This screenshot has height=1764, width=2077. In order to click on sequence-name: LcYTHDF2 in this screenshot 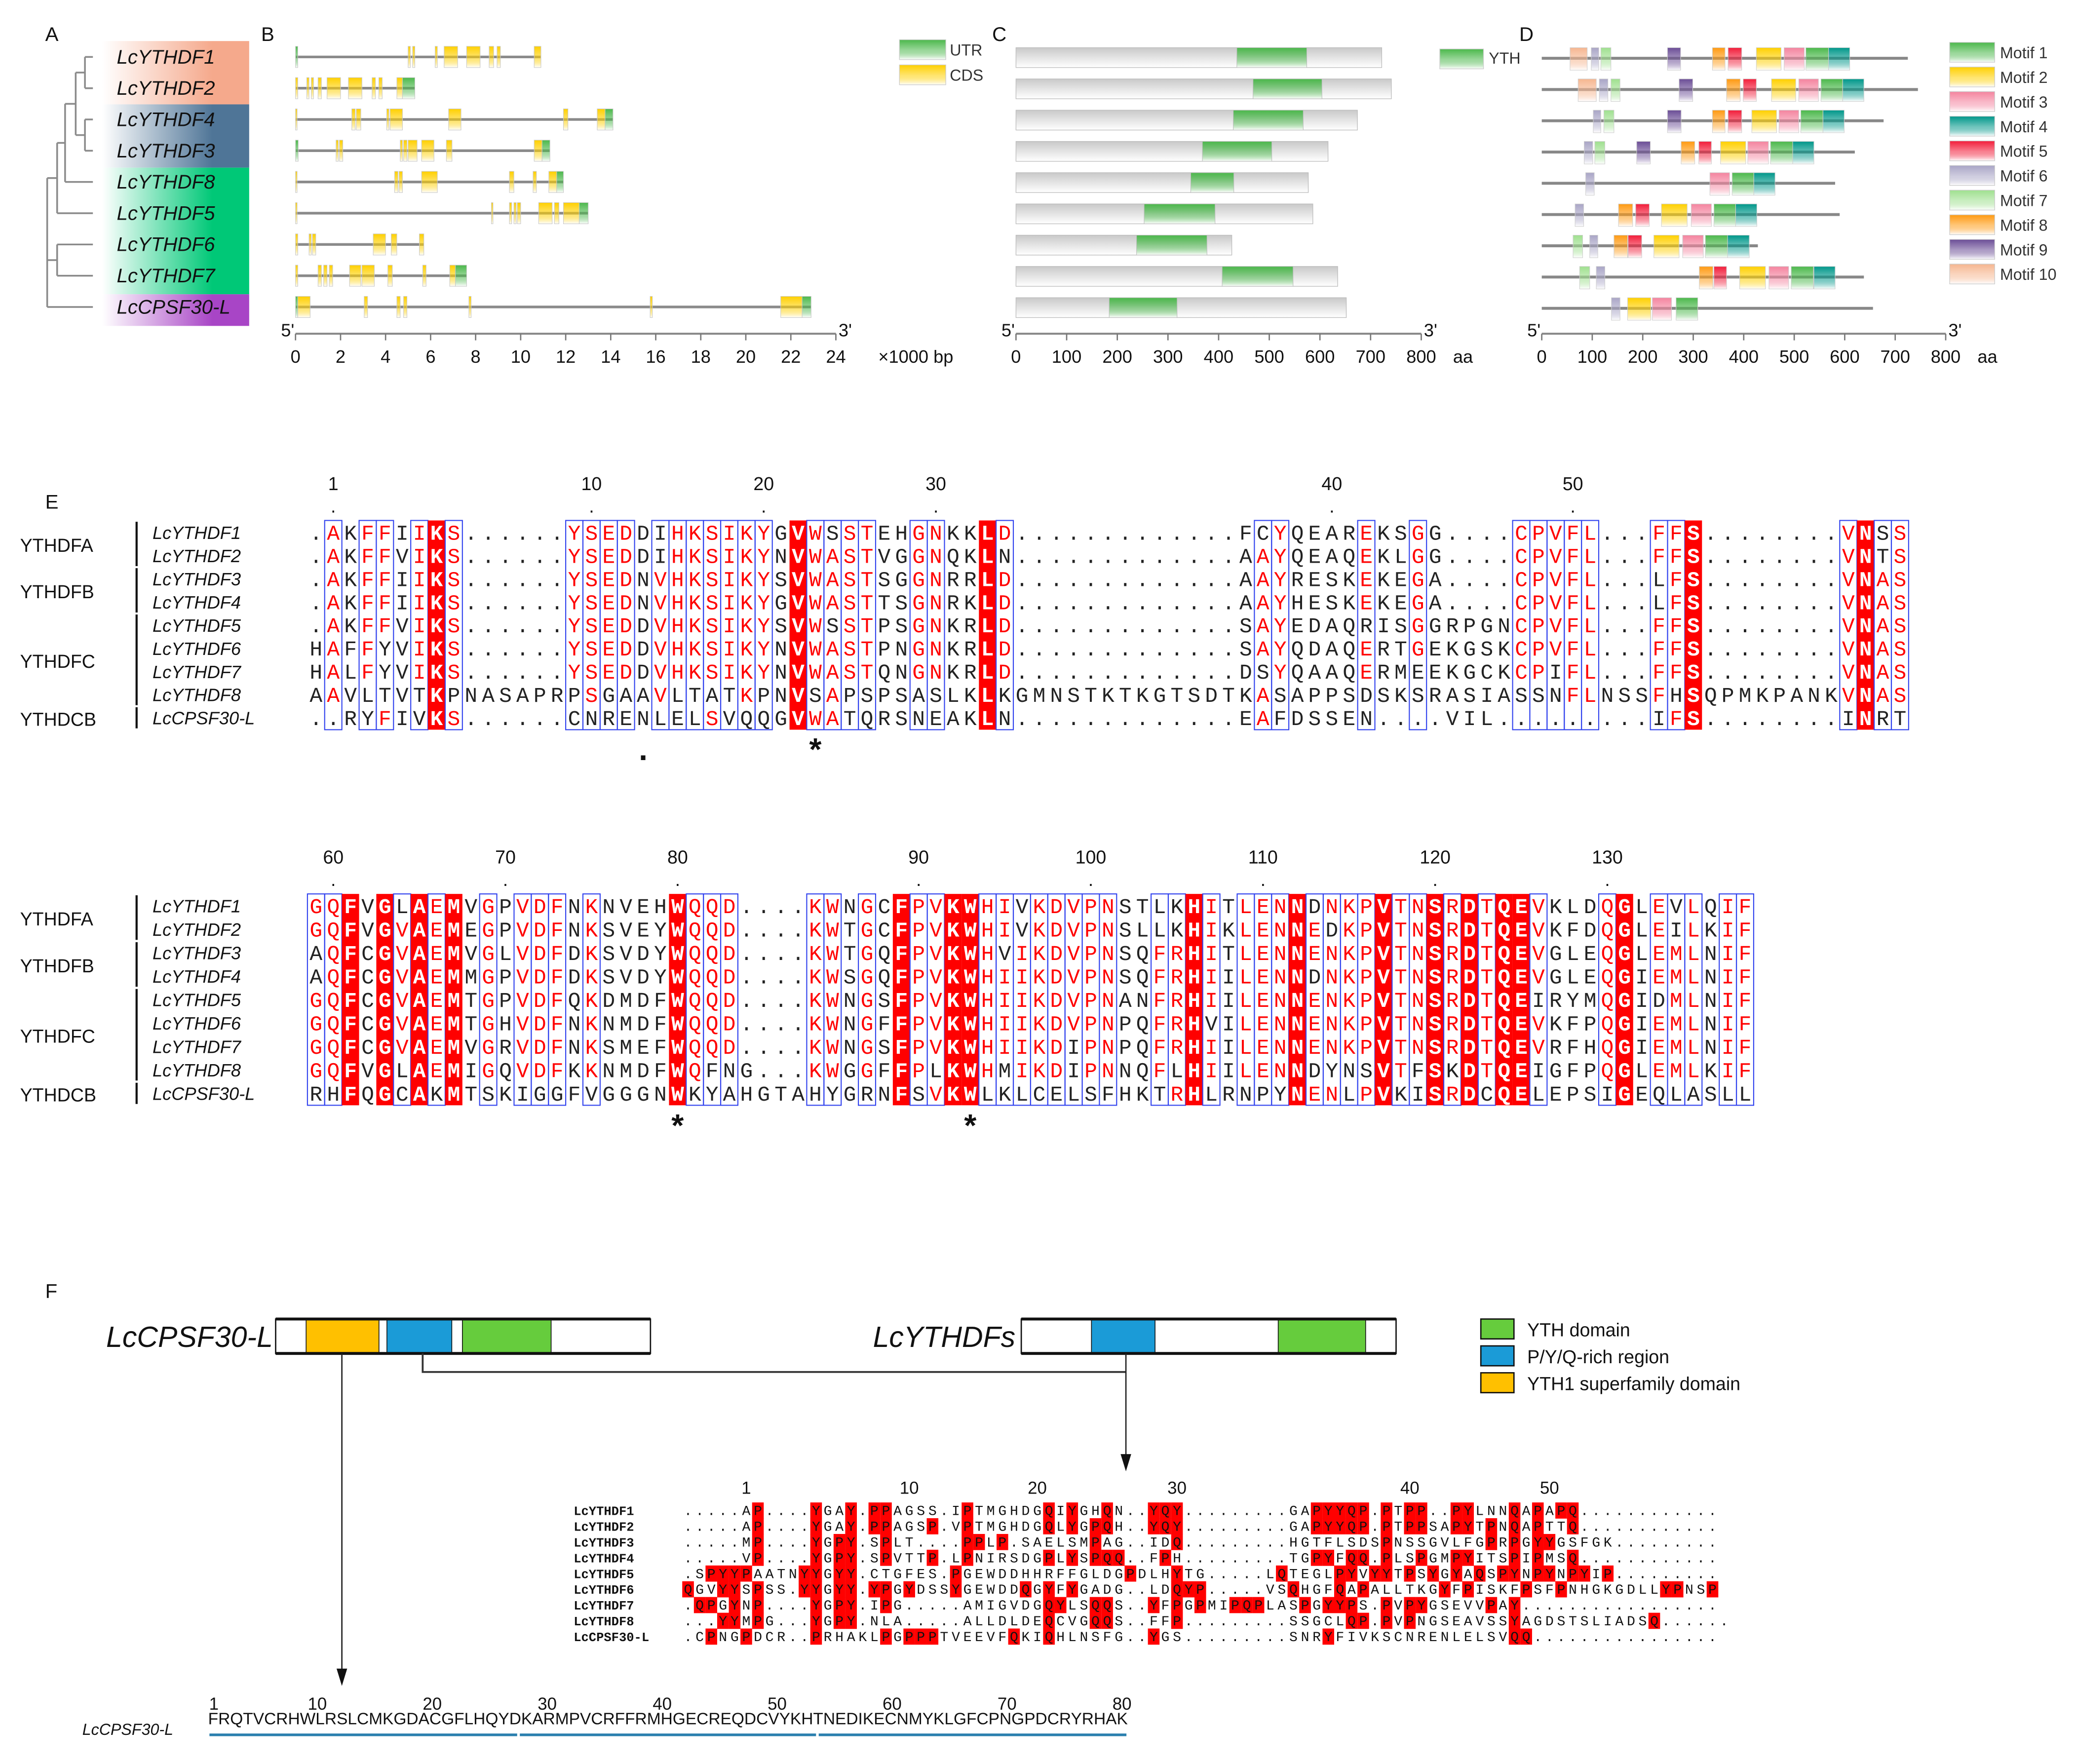, I will do `click(197, 556)`.